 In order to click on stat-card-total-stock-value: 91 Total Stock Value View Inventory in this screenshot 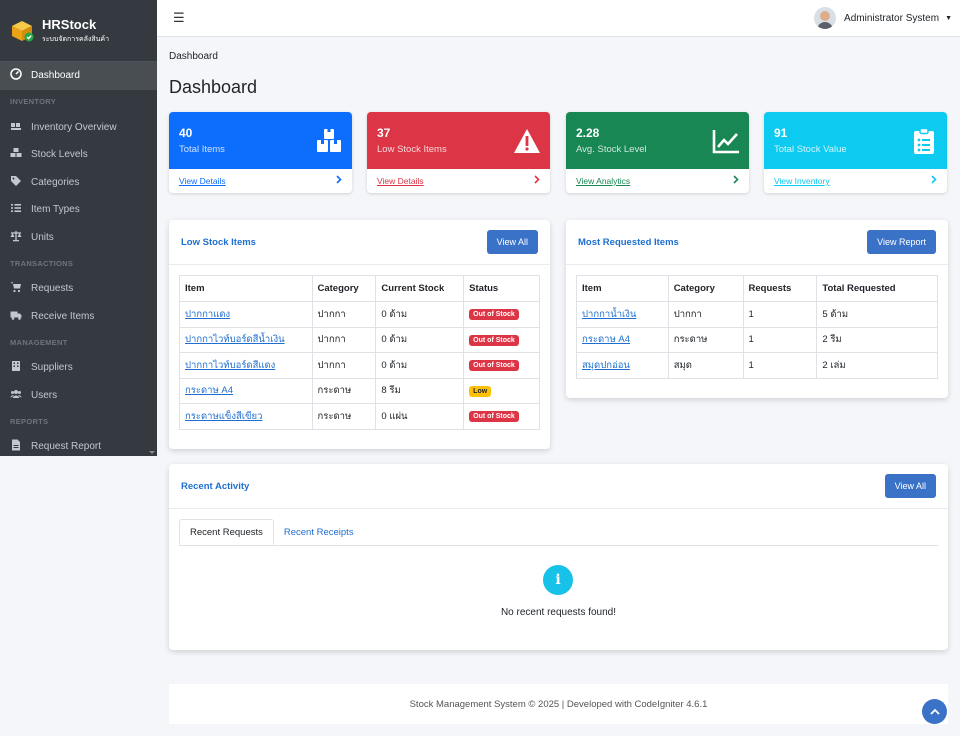, I will do `click(855, 152)`.